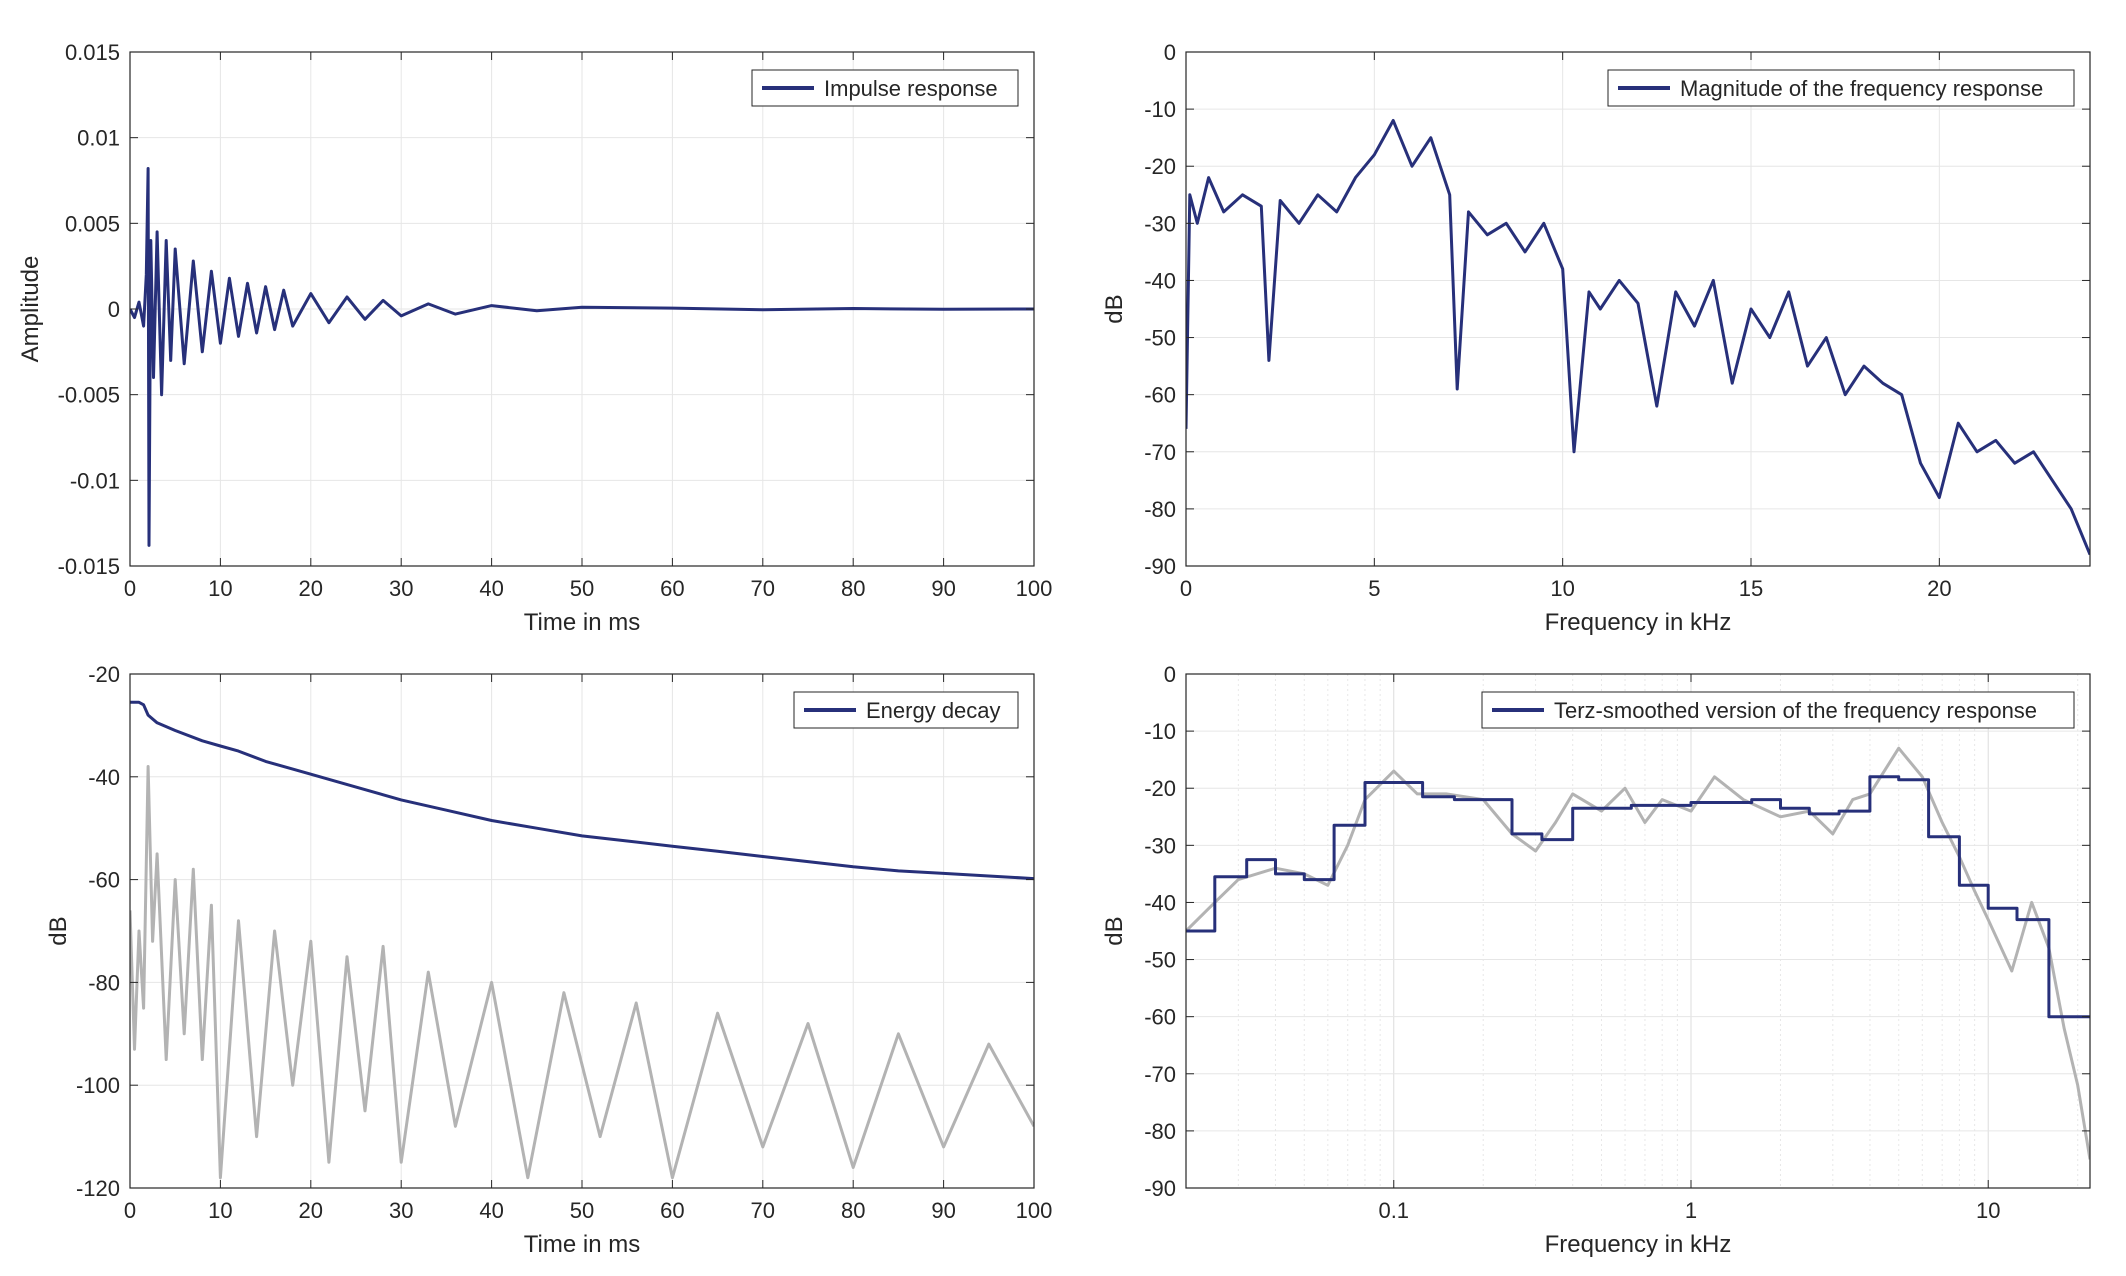  Describe the element at coordinates (1861, 88) in the screenshot. I see `legend-label: Magnitude of the frequency response` at that location.